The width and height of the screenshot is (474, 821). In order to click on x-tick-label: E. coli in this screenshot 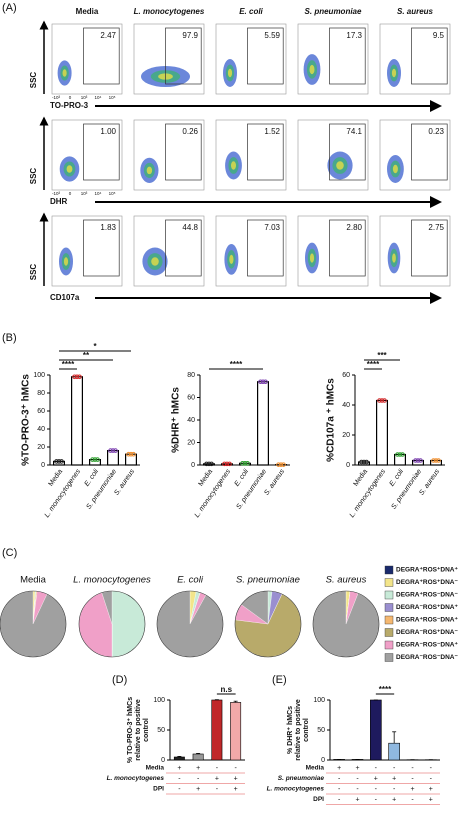, I will do `click(91, 478)`.